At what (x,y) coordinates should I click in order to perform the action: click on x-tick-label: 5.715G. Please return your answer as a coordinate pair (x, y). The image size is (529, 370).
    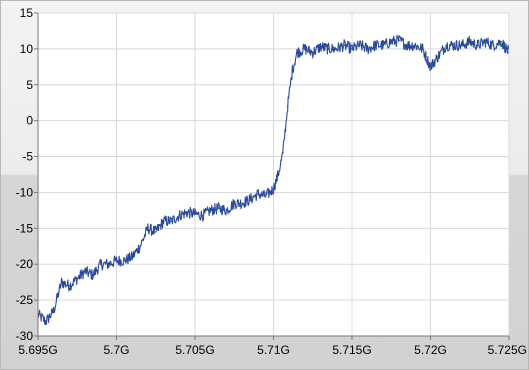
    Looking at the image, I should click on (351, 350).